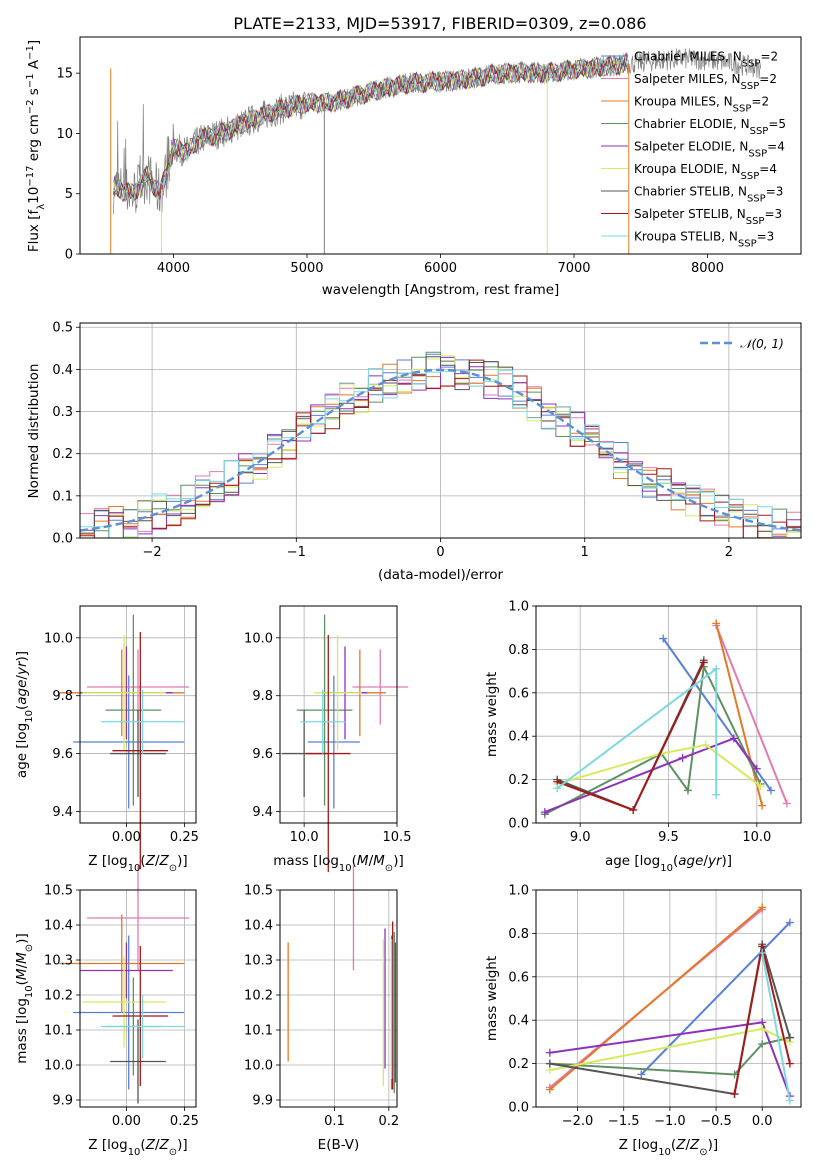 This screenshot has width=819, height=1170. What do you see at coordinates (34, 231) in the screenshot?
I see `spectrum-ylabel-part: Flux [f` at bounding box center [34, 231].